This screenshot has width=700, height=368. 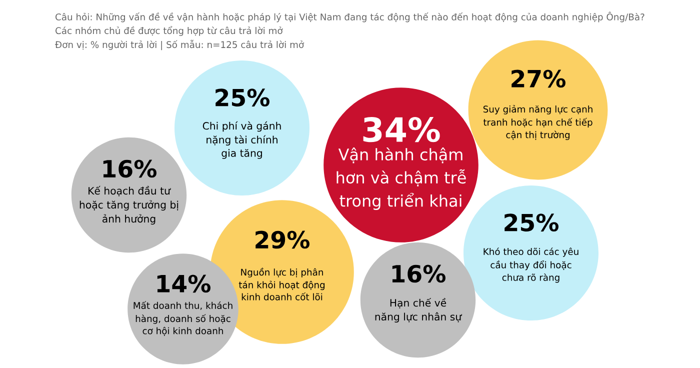 I want to click on data-label: 27%, so click(x=539, y=79).